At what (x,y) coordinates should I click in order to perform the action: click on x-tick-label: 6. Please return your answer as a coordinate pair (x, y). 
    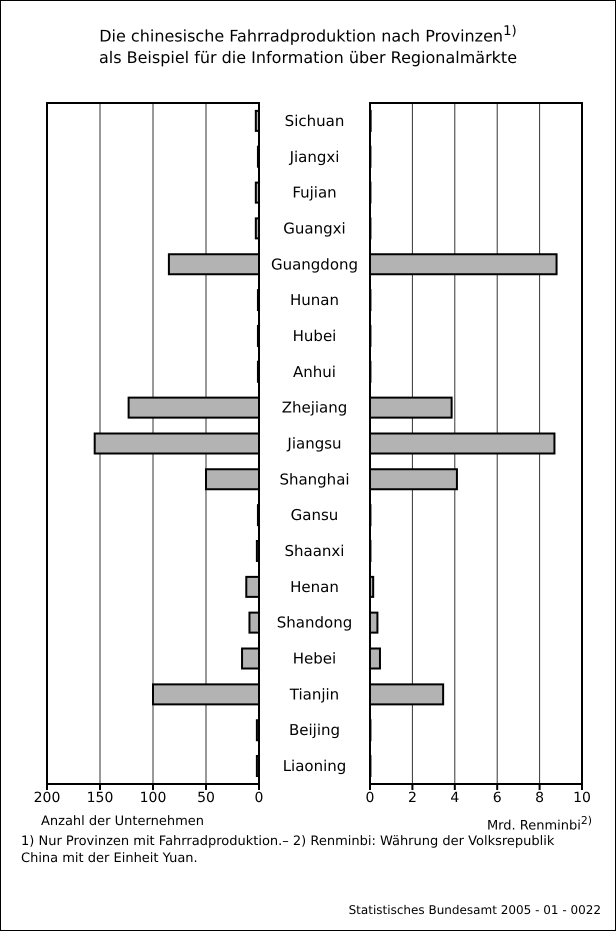
    Looking at the image, I should click on (497, 798).